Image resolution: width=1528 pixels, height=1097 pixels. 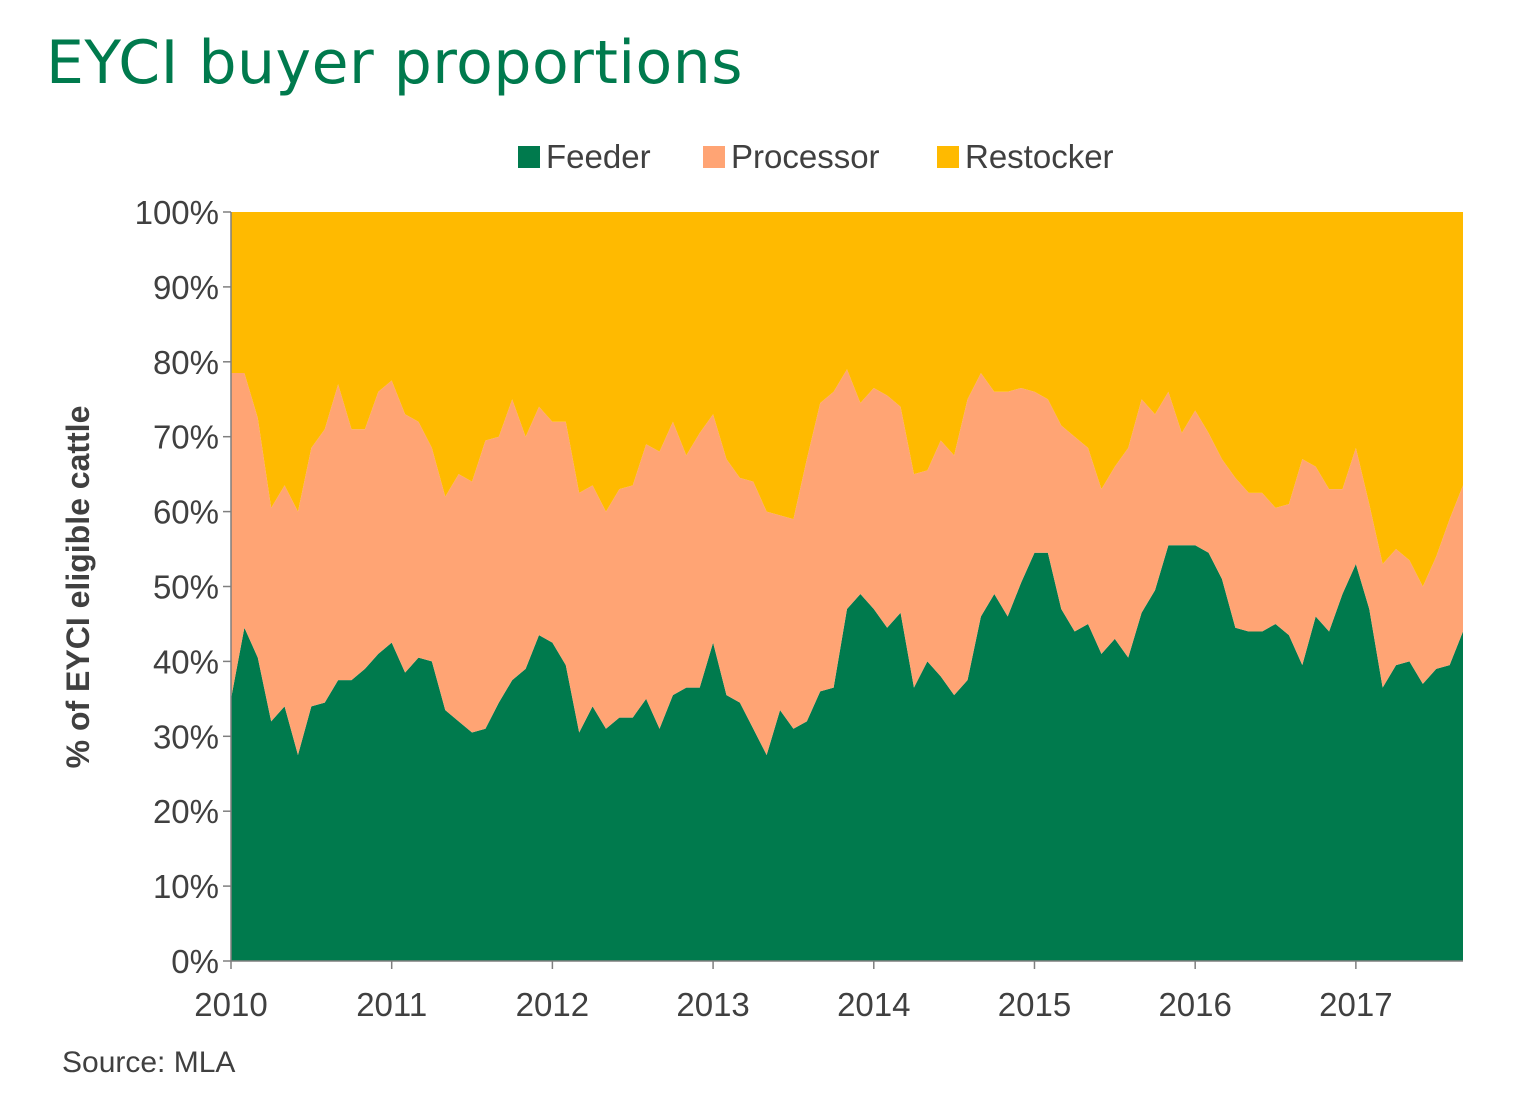 I want to click on x-tick-label: 2015, so click(x=1034, y=1004).